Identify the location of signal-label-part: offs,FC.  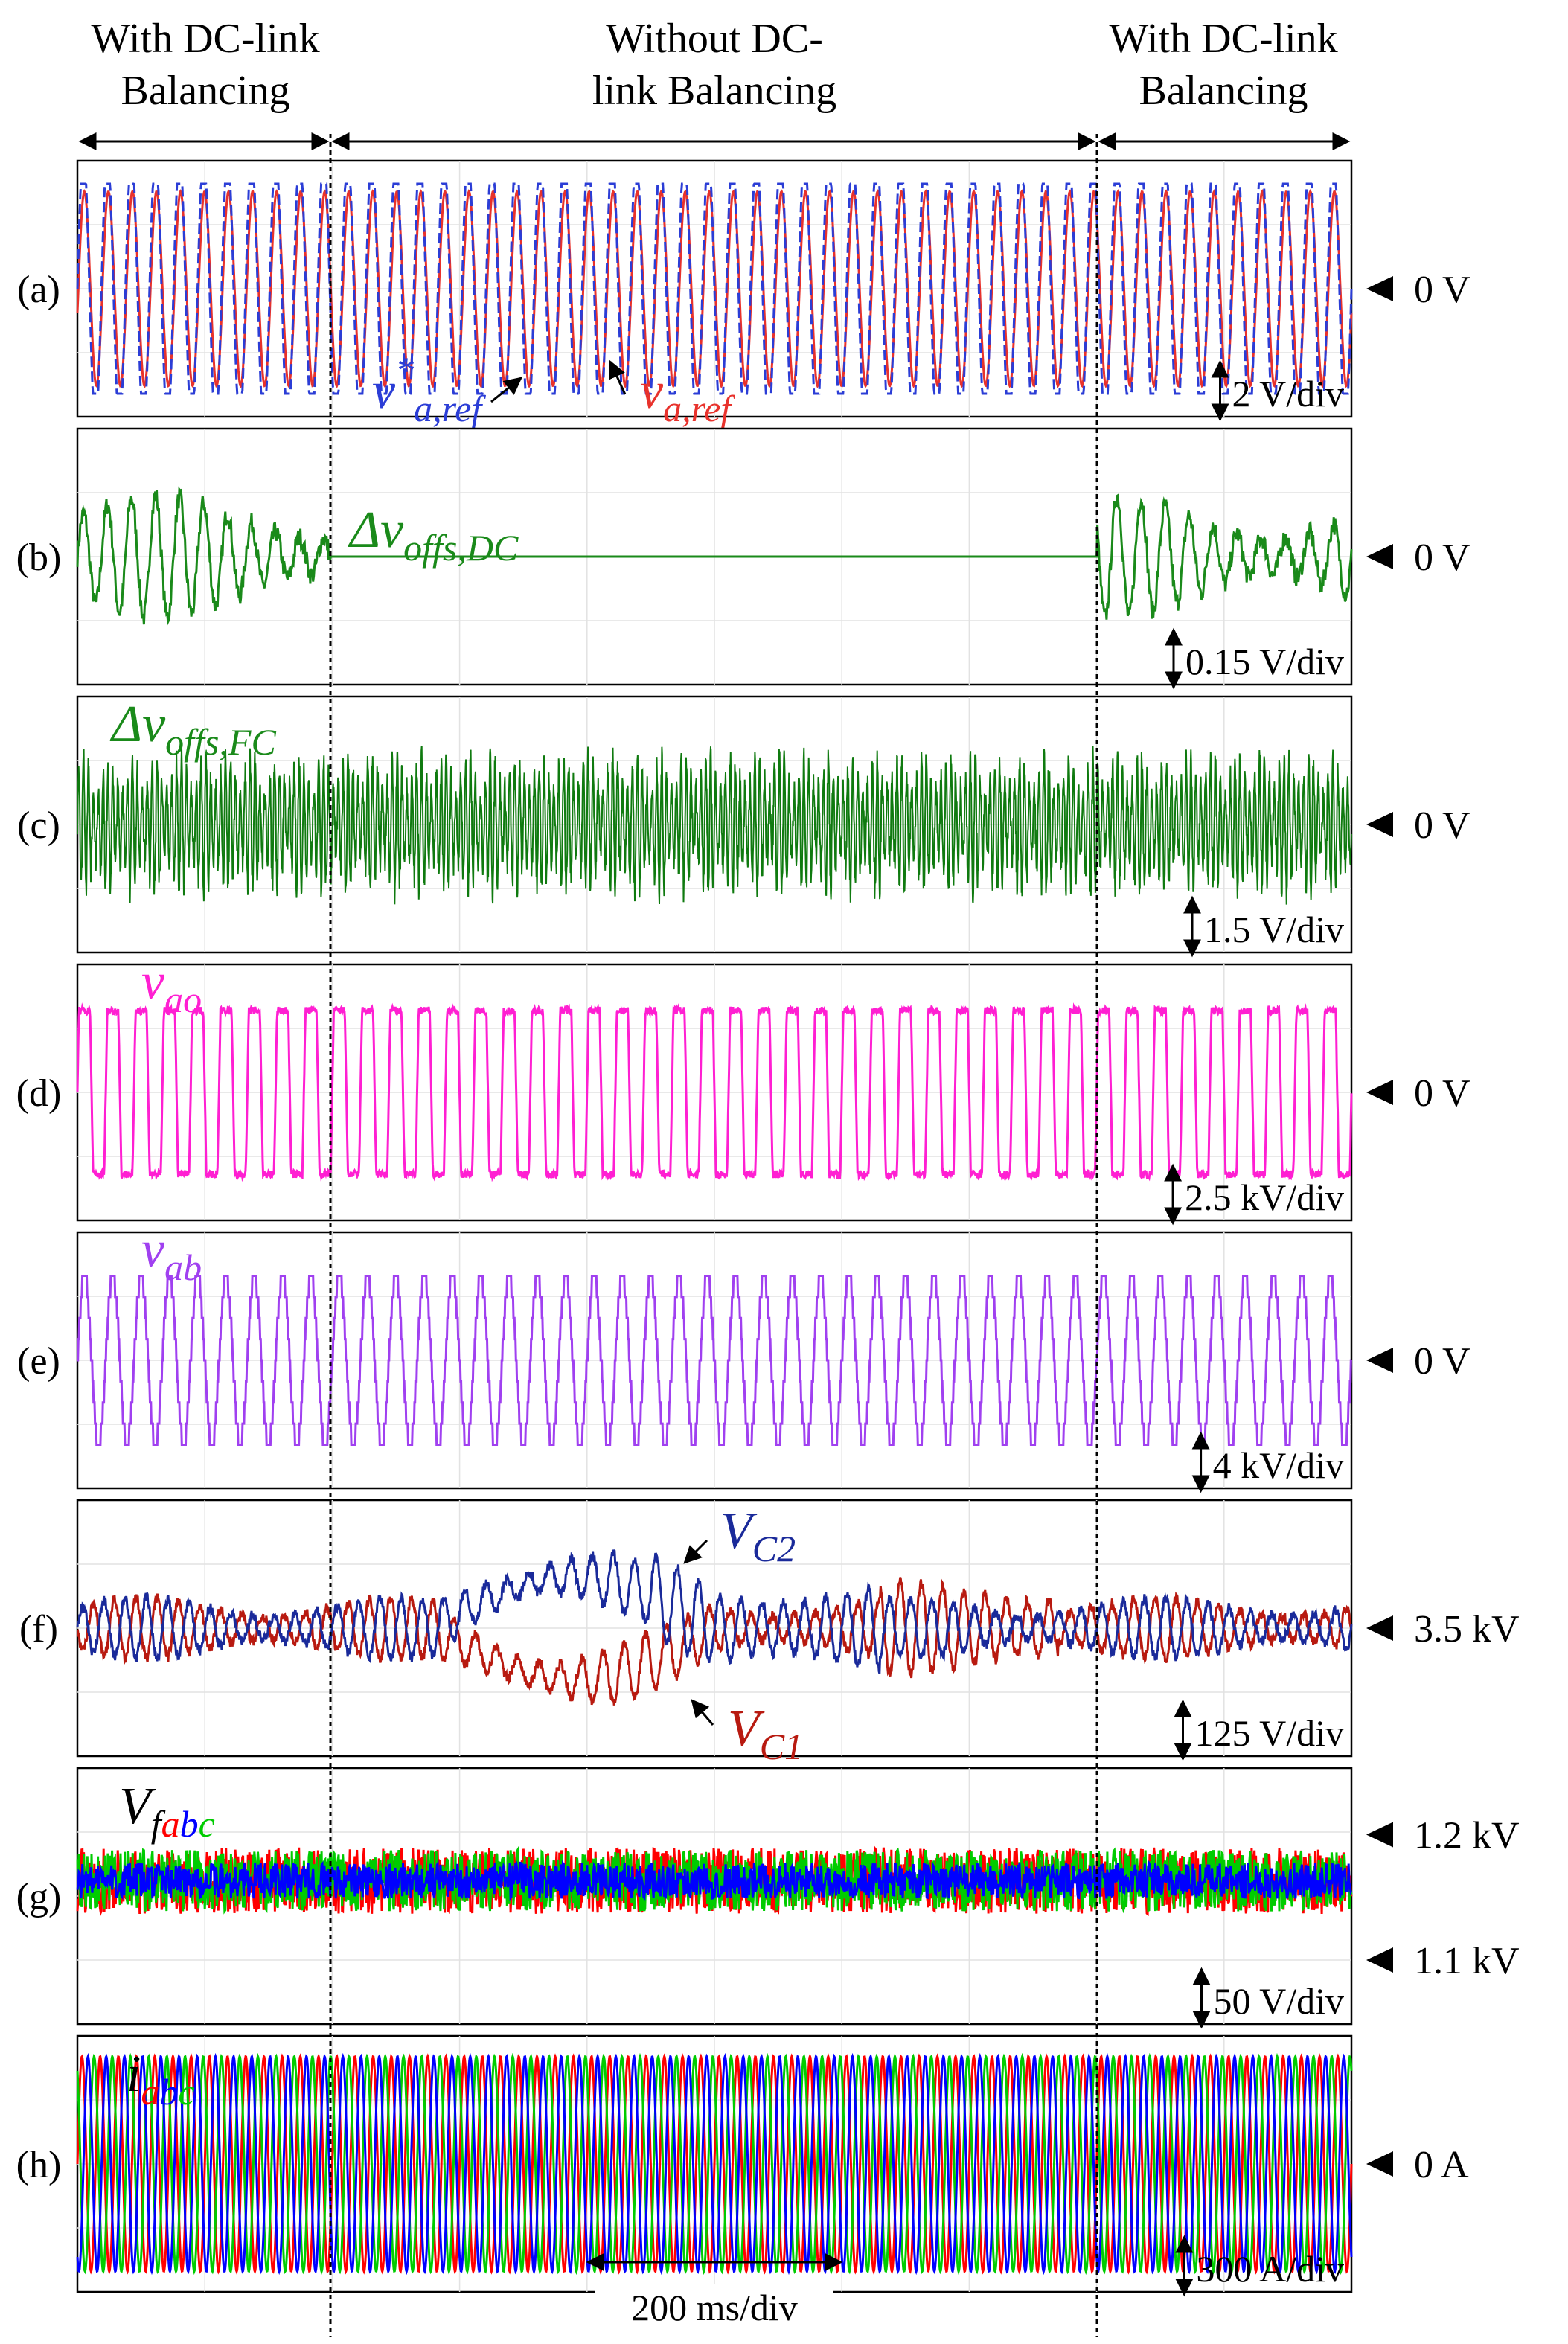
(220, 742).